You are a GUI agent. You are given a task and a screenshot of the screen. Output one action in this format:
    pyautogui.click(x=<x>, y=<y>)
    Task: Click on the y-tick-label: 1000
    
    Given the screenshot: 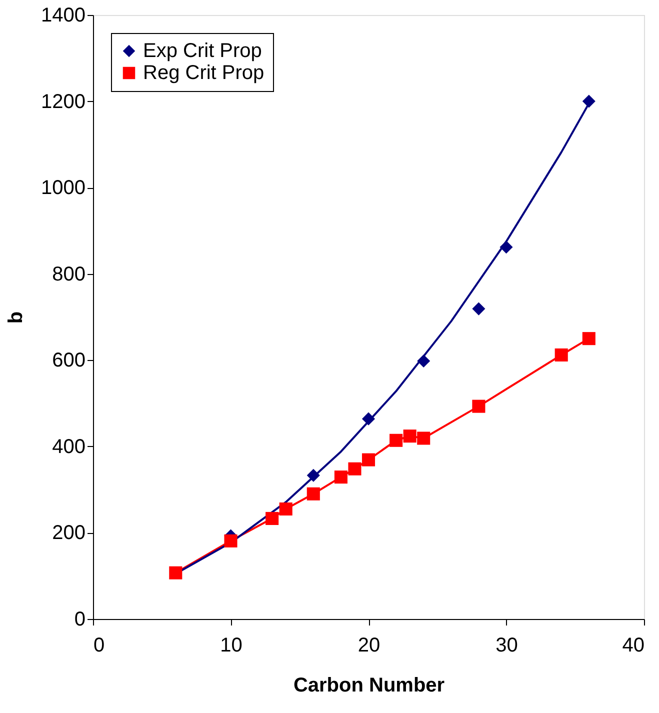 What is the action you would take?
    pyautogui.click(x=63, y=188)
    